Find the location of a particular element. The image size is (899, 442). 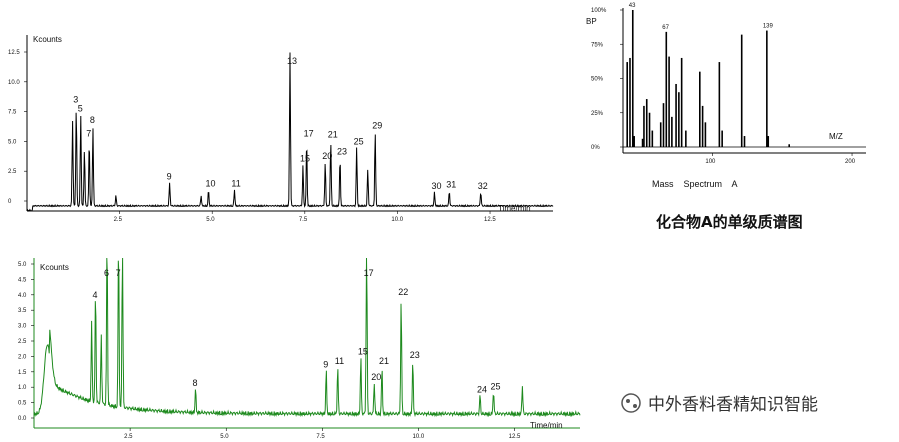

y-tick-label: 3.0 is located at coordinates (22, 327).